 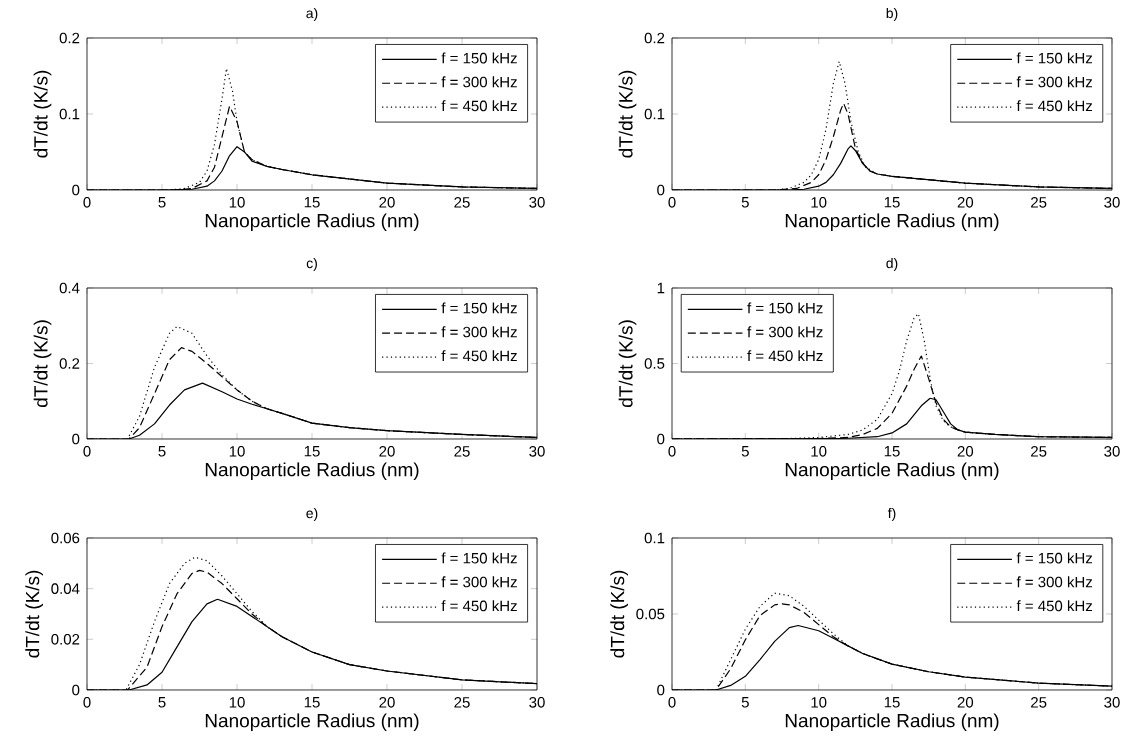 What do you see at coordinates (65, 588) in the screenshot?
I see `y-tick-label: 0.04` at bounding box center [65, 588].